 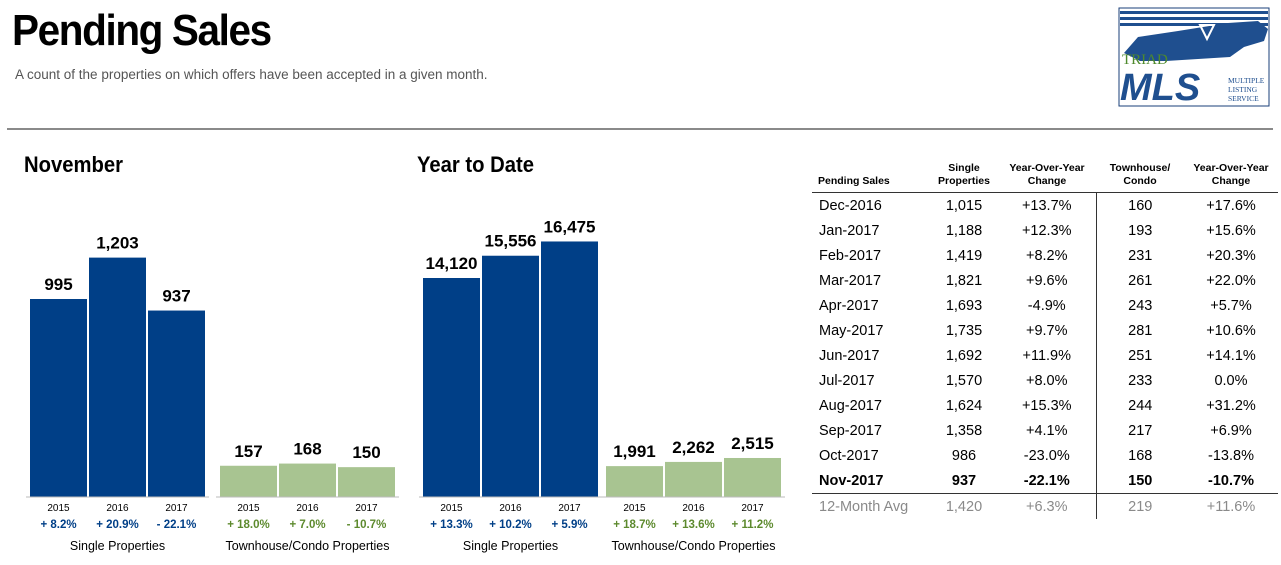 I want to click on november-chart-title: November, so click(x=73, y=164).